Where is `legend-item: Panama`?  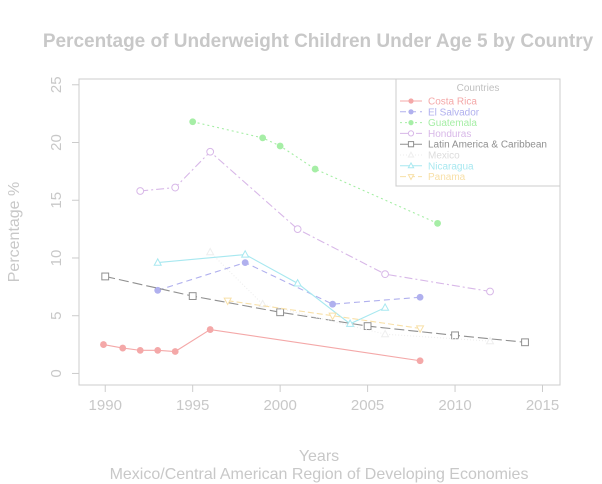 legend-item: Panama is located at coordinates (433, 177).